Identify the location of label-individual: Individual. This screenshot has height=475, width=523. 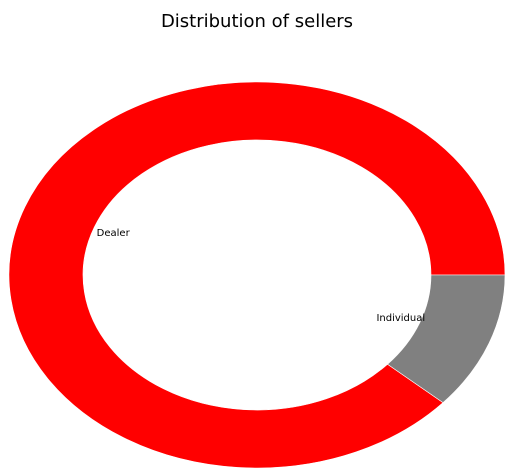
(400, 318).